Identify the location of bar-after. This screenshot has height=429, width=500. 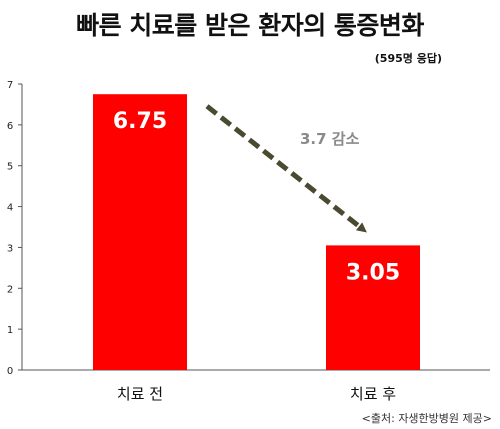
(373, 307).